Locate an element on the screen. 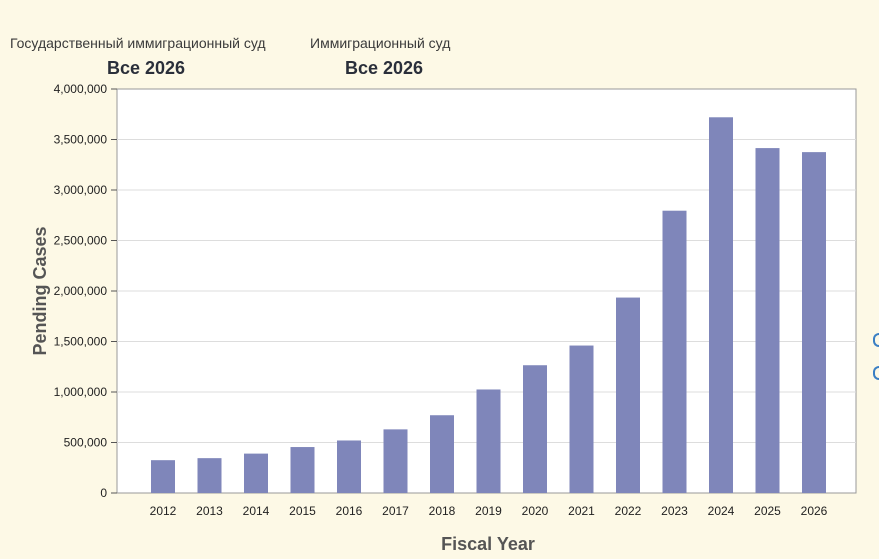 This screenshot has height=559, width=879. state-court-filter-value: Все 2026 is located at coordinates (146, 68).